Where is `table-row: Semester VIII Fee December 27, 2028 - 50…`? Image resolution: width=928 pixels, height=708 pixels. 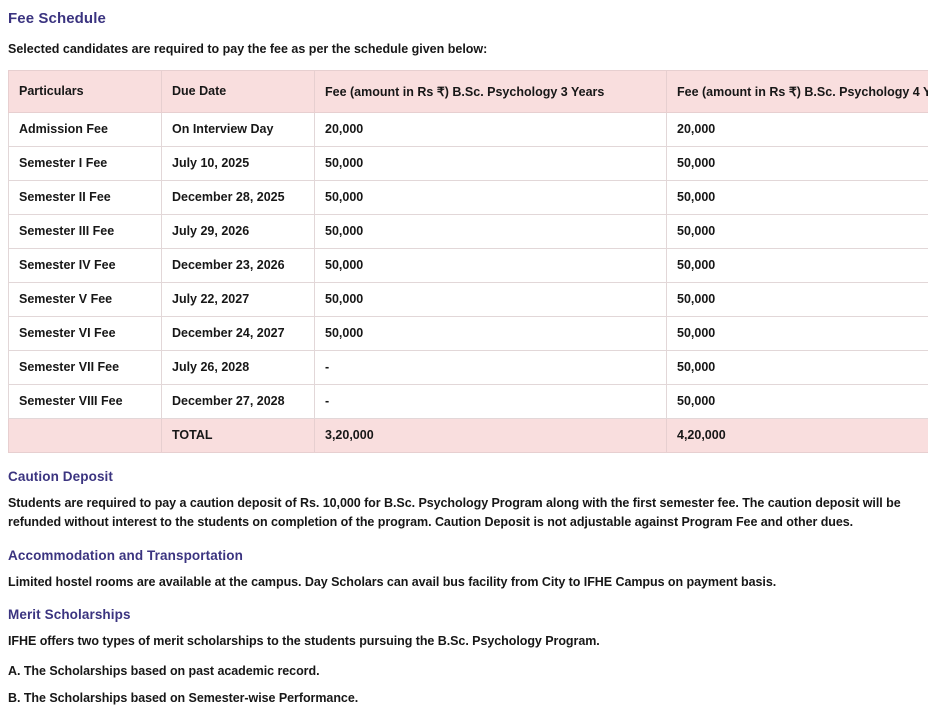
table-row: Semester VIII Fee December 27, 2028 - 50… is located at coordinates (468, 401).